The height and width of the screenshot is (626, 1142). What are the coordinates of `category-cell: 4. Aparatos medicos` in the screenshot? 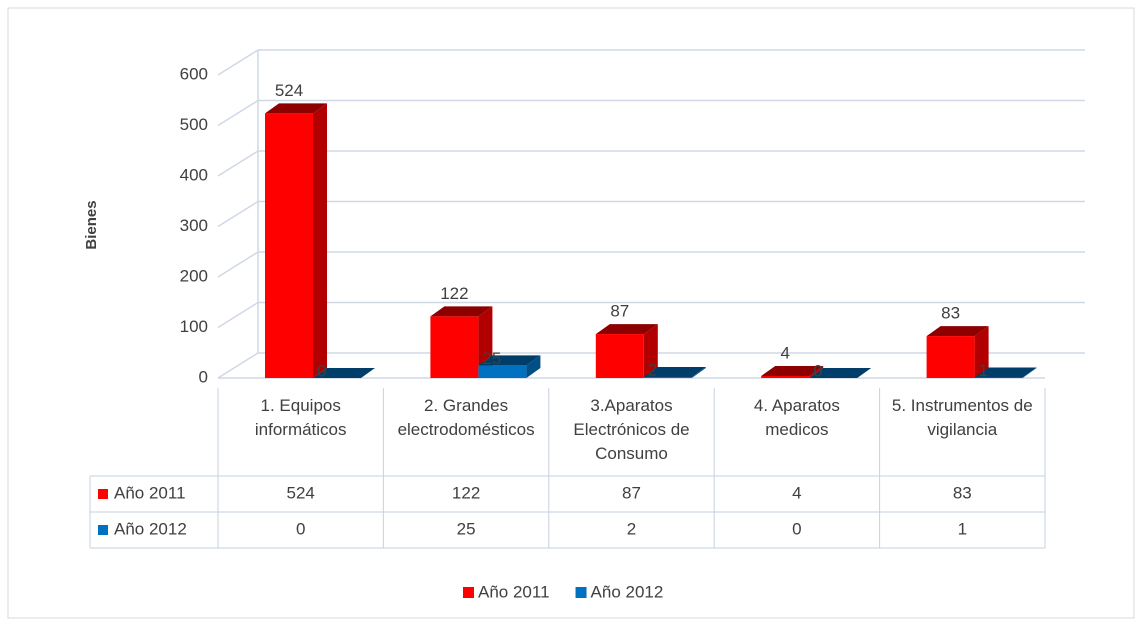 It's located at (796, 417).